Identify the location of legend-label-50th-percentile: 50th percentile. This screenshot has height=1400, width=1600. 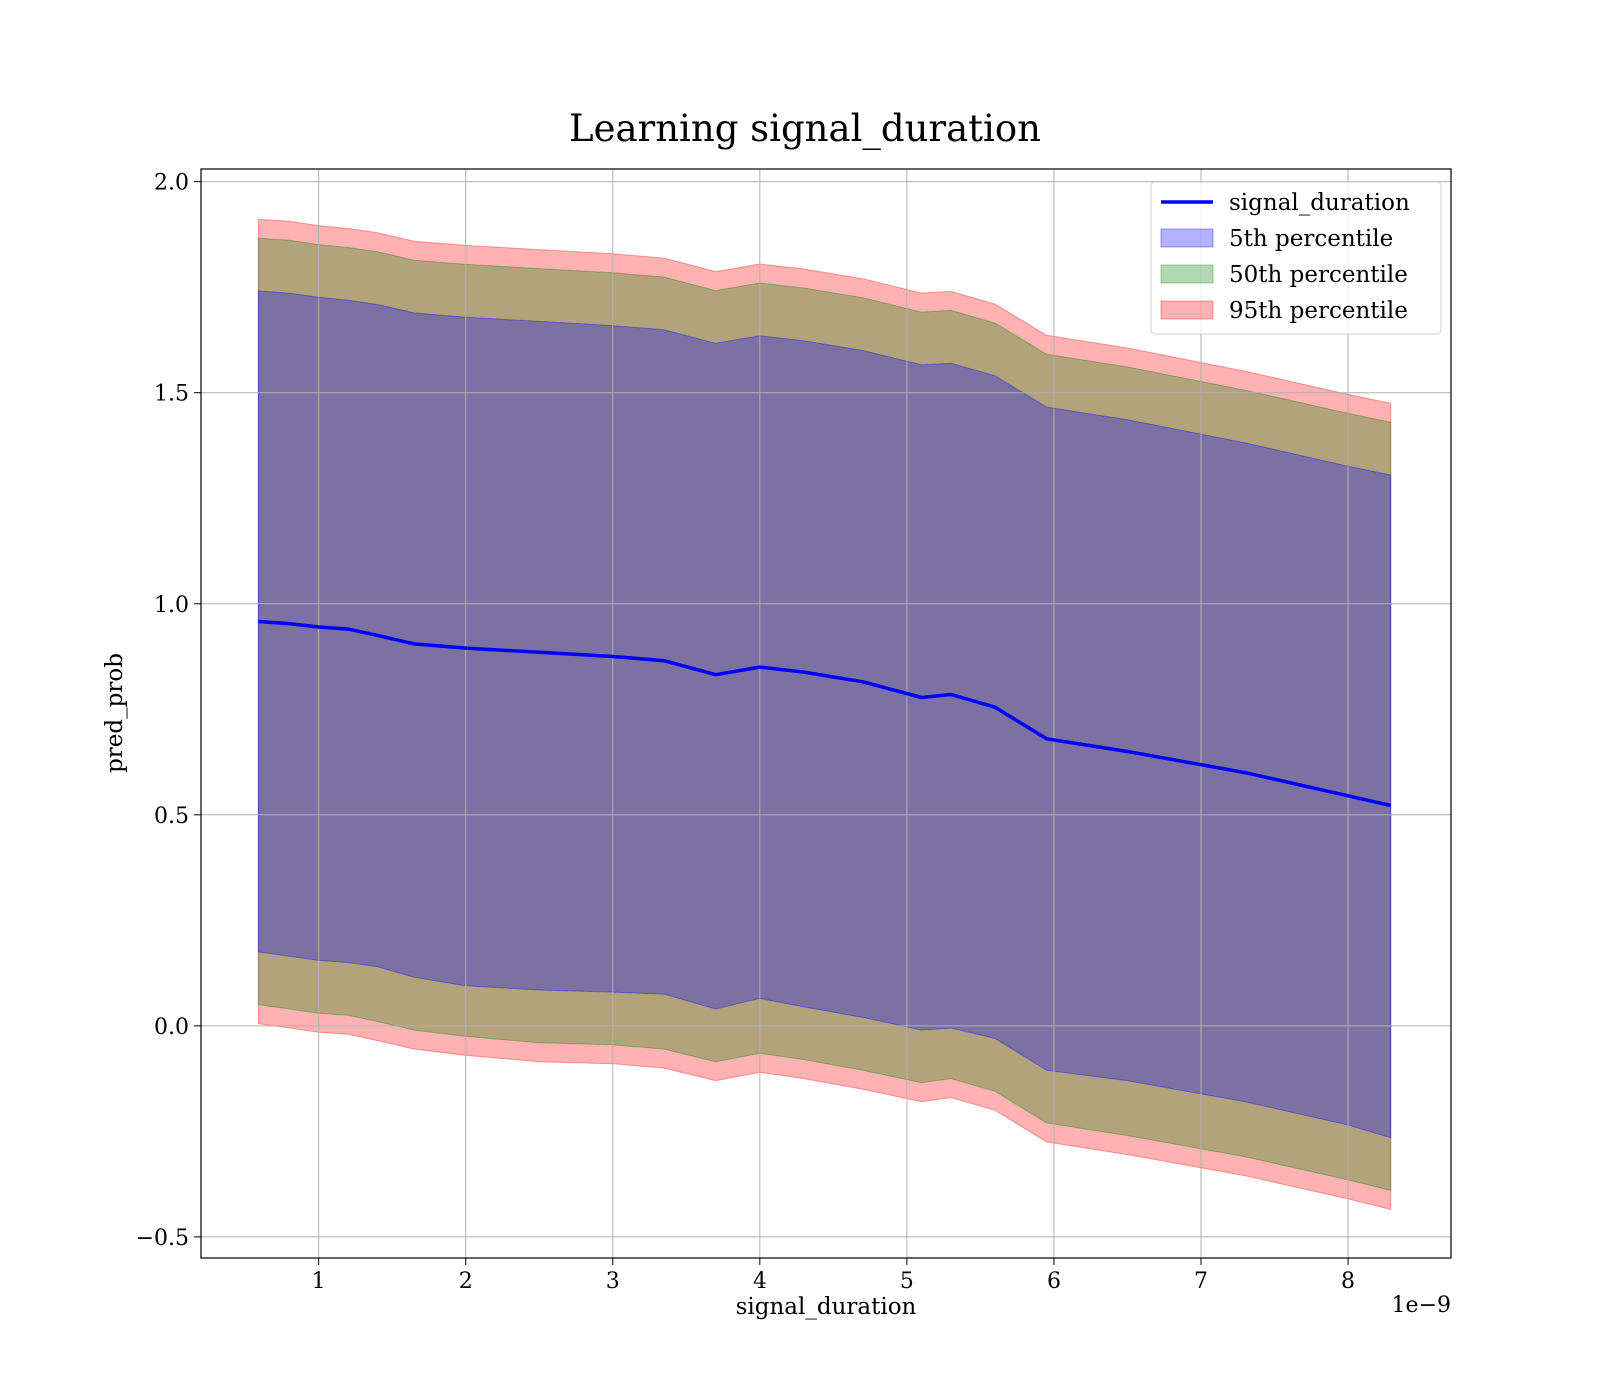
(1318, 275).